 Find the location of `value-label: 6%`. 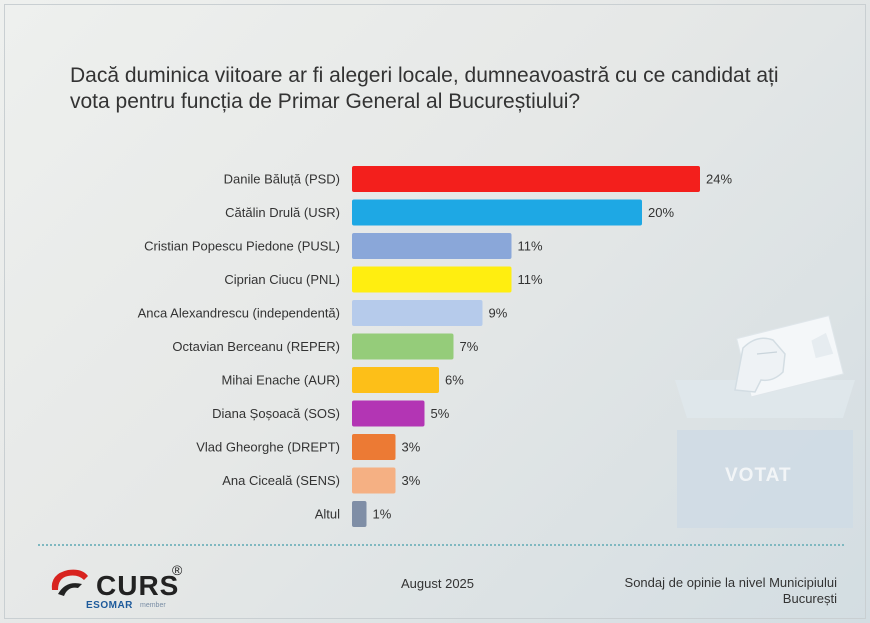

value-label: 6% is located at coordinates (454, 380).